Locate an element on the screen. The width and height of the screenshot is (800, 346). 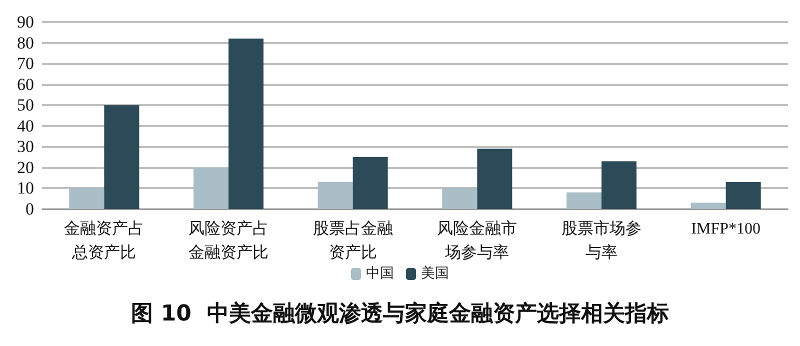
y-tick-label: 90 is located at coordinates (25, 22).